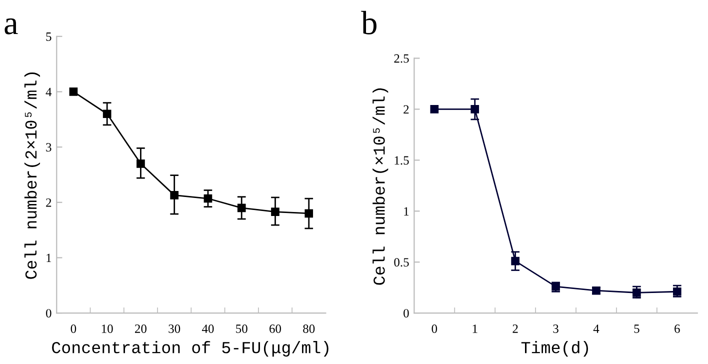 The height and width of the screenshot is (364, 708). What do you see at coordinates (555, 328) in the screenshot?
I see `x-tick-label: 3` at bounding box center [555, 328].